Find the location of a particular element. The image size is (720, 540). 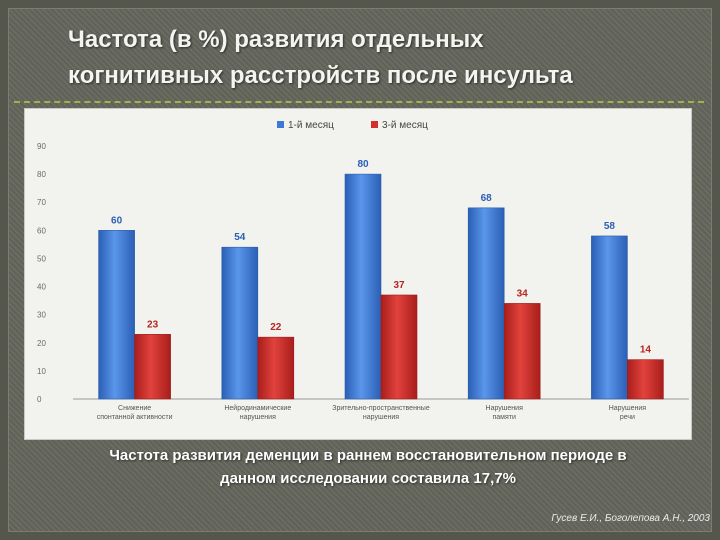

legend-label: 3-й месяц is located at coordinates (405, 125).